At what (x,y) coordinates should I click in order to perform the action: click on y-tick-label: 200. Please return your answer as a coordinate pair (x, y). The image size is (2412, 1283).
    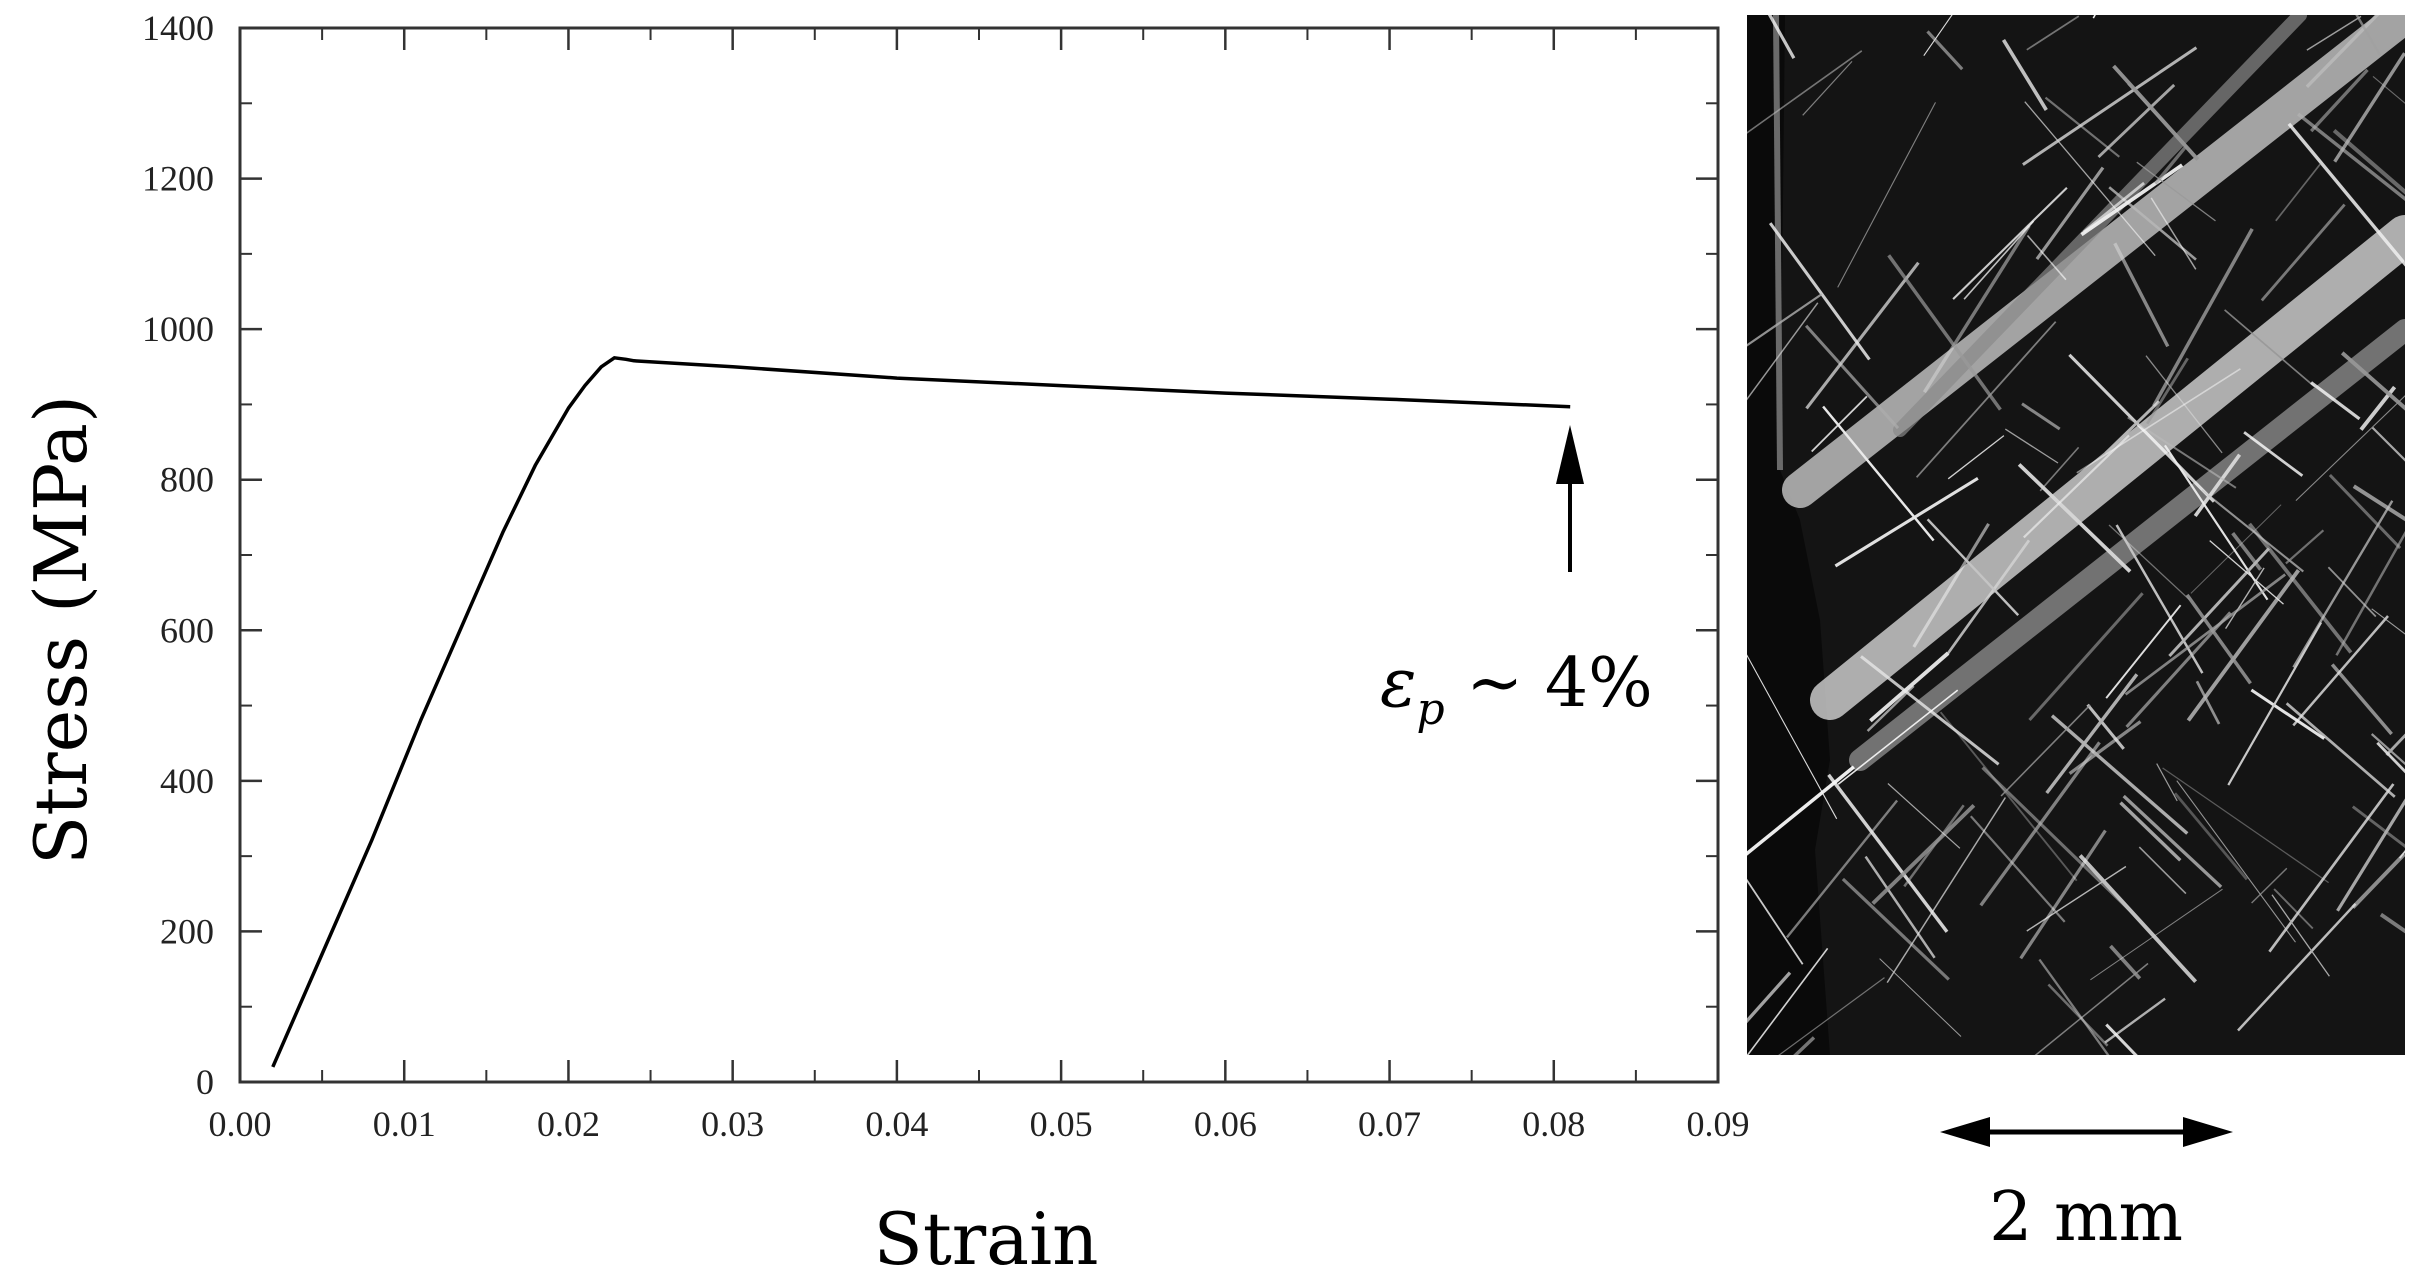
    Looking at the image, I should click on (187, 931).